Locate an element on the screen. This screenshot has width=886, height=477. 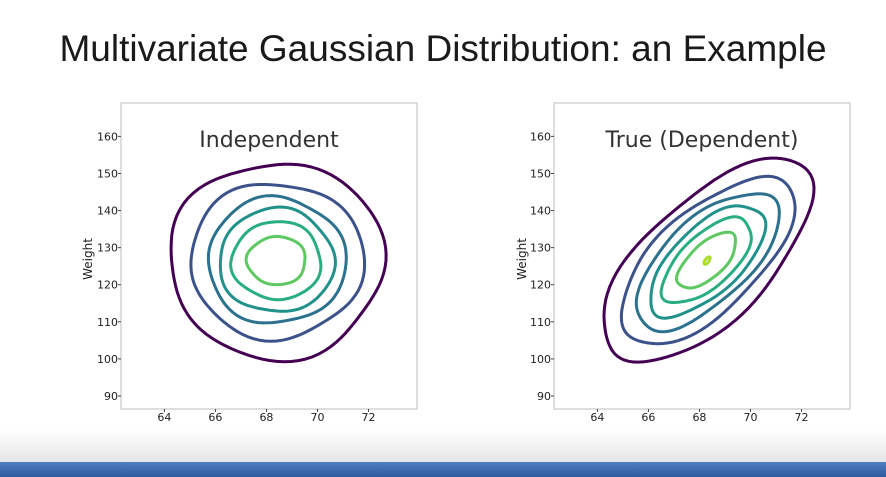
chart-title: True (Dependent) is located at coordinates (702, 140).